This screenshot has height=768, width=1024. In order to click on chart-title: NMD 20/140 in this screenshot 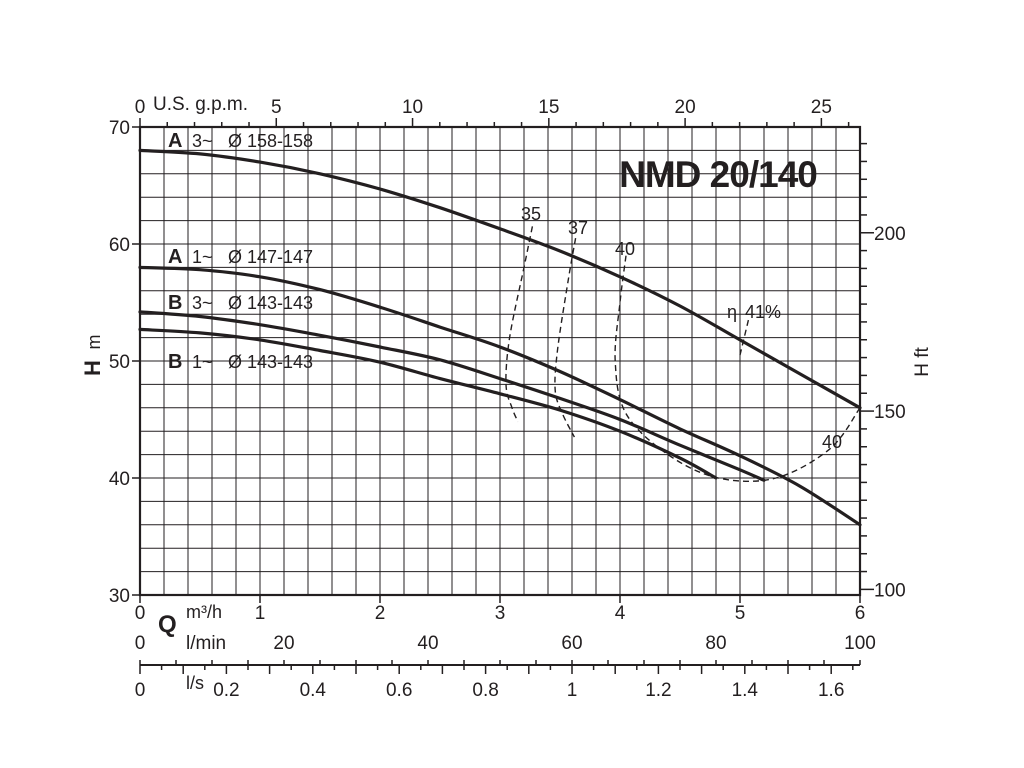, I will do `click(718, 174)`.